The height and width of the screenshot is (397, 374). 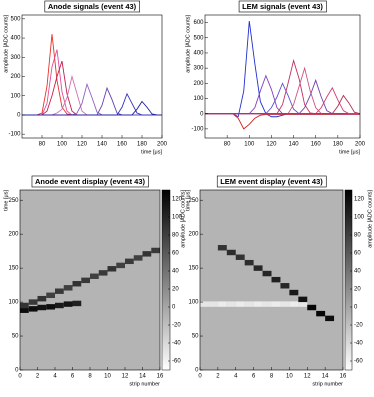 What do you see at coordinates (6, 44) in the screenshot?
I see `y-axis-label: amplitude [ADC counts]` at bounding box center [6, 44].